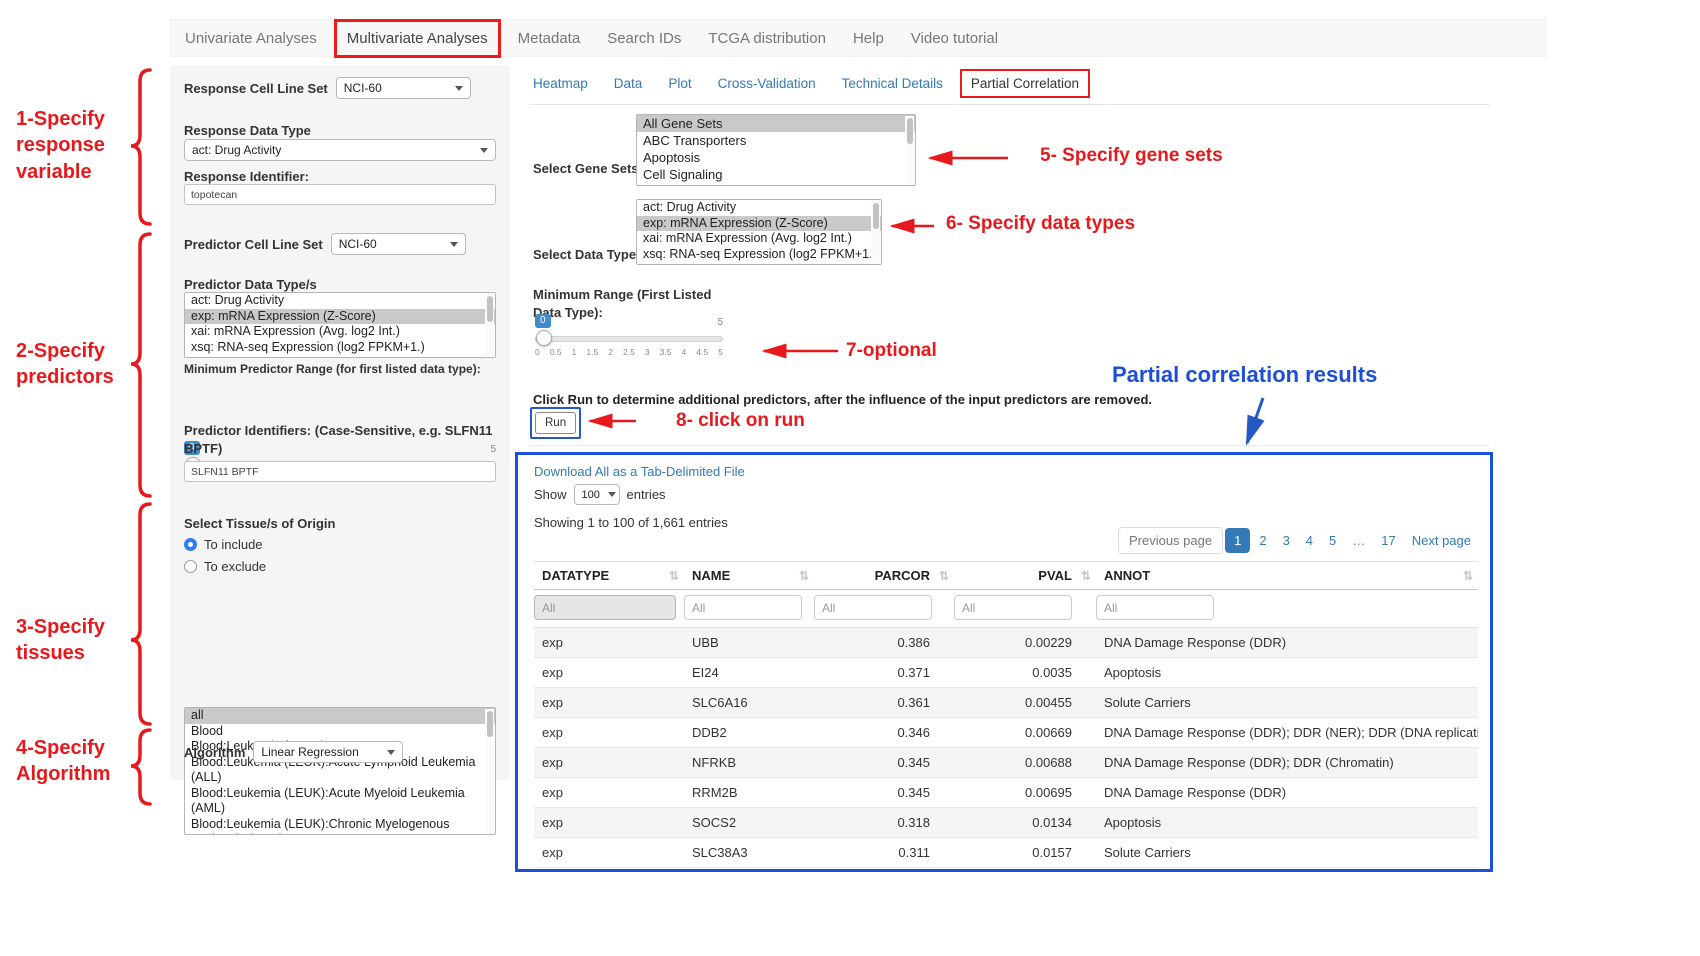 The image size is (1700, 956). I want to click on response-data-type-select: act: Drug Activity, so click(340, 150).